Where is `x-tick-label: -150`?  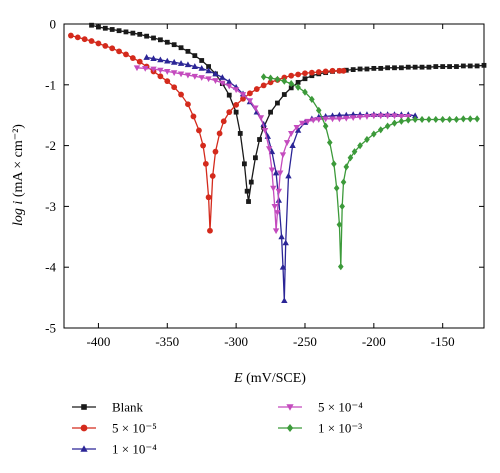 x-tick-label: -150 is located at coordinates (443, 341).